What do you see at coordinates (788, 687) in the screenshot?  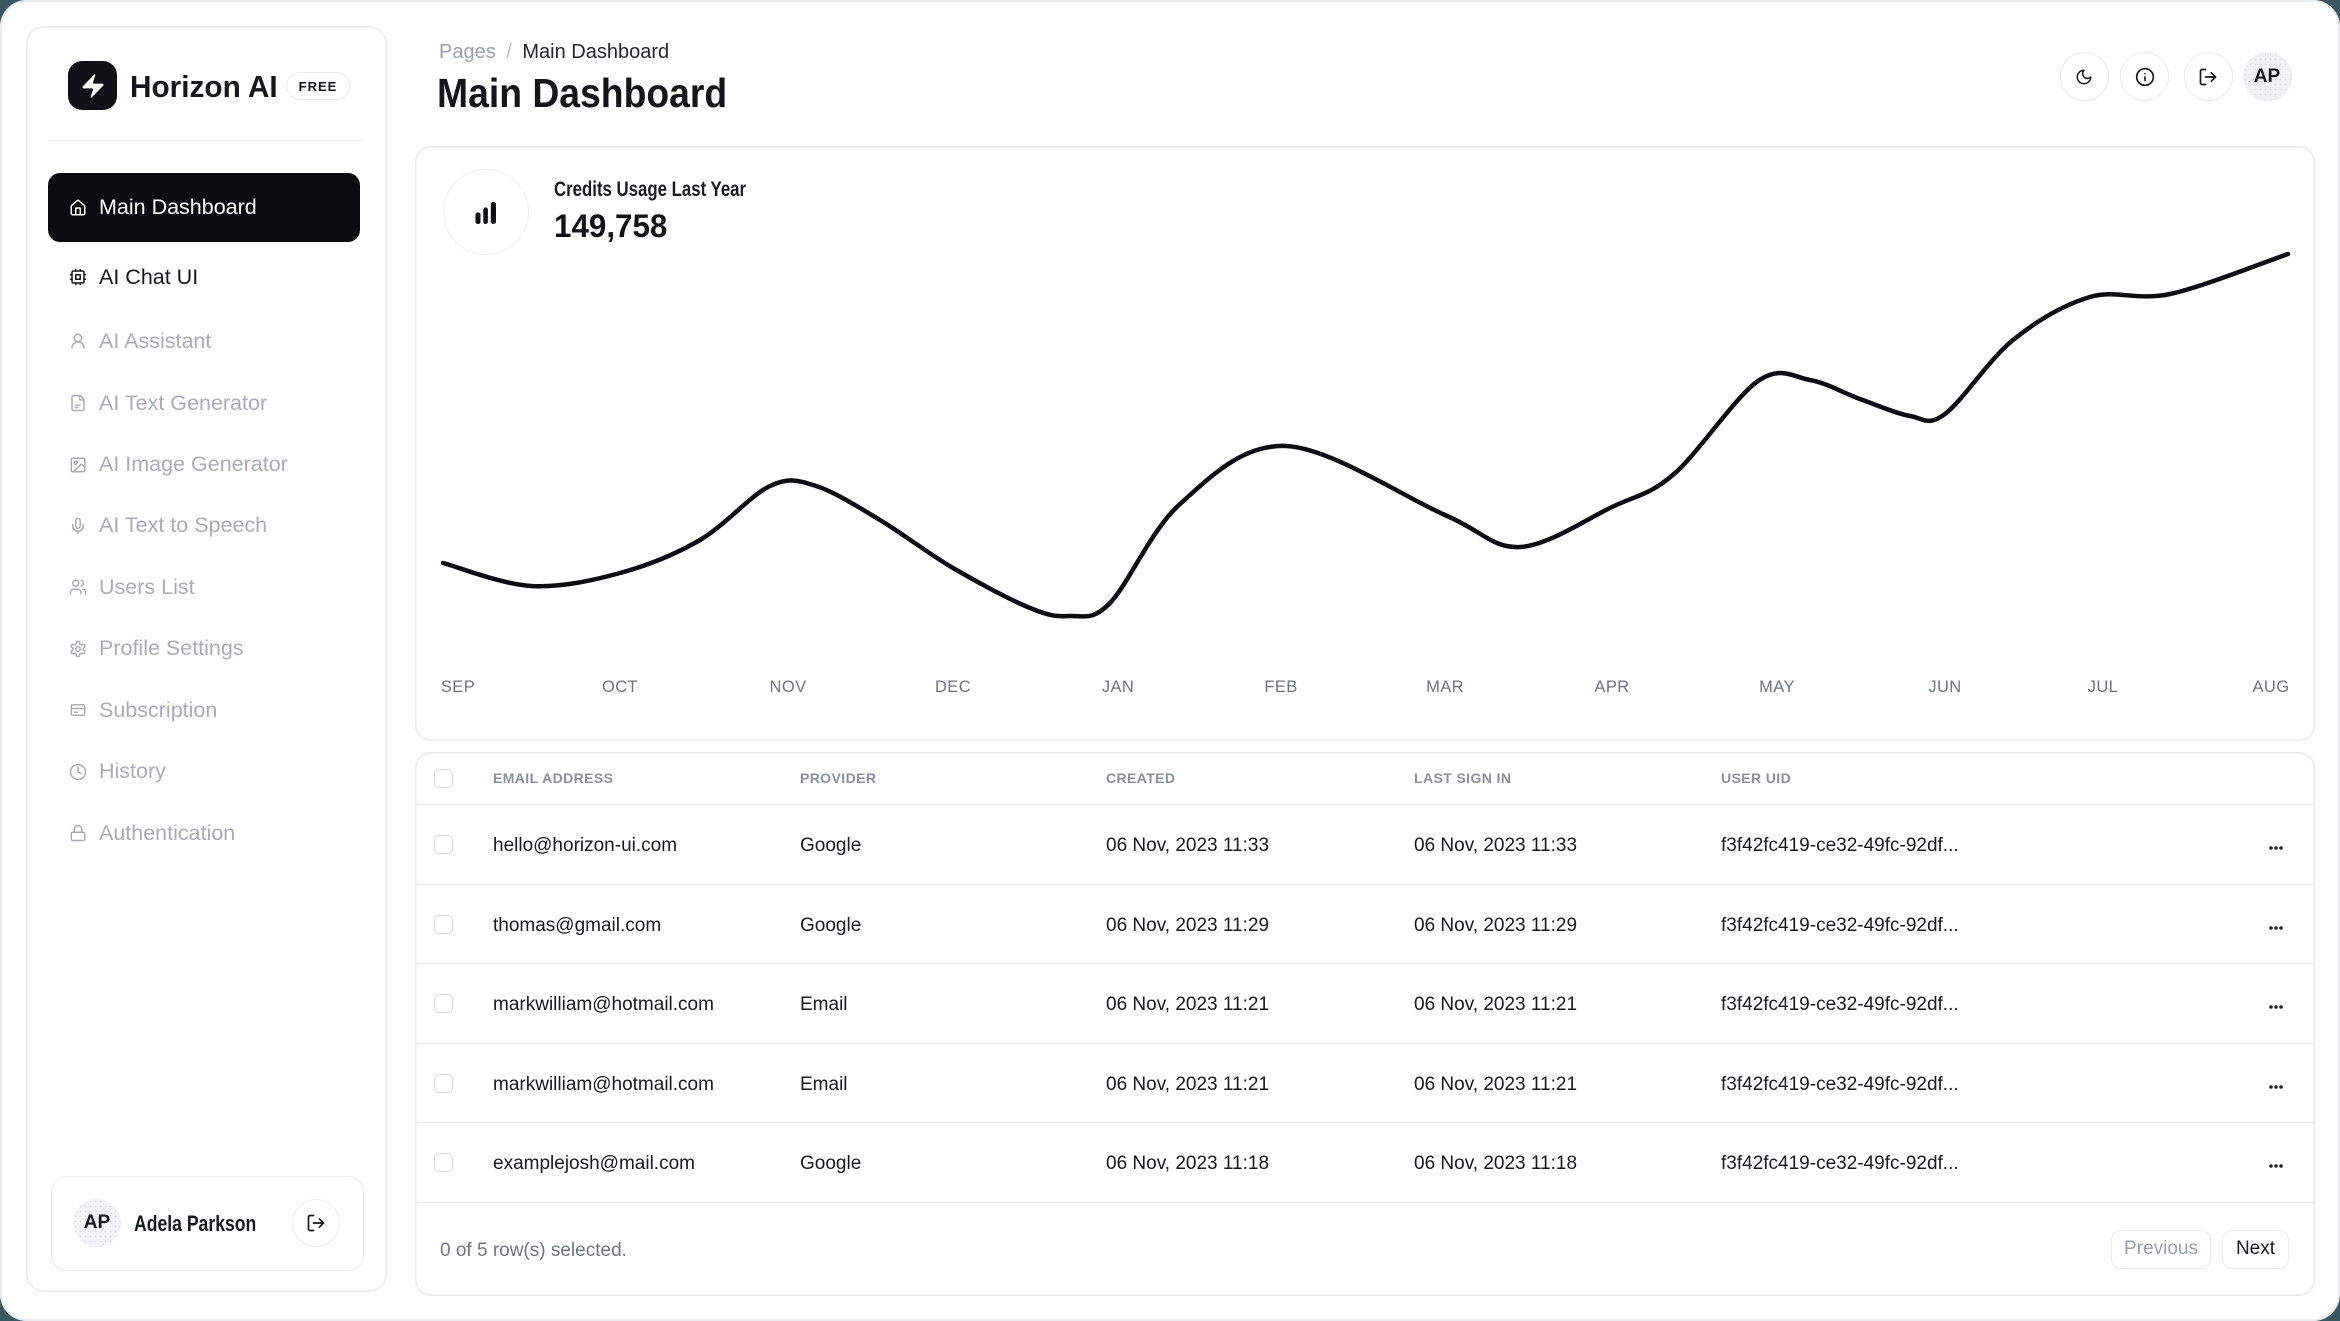 I see `svg-text: NOV` at bounding box center [788, 687].